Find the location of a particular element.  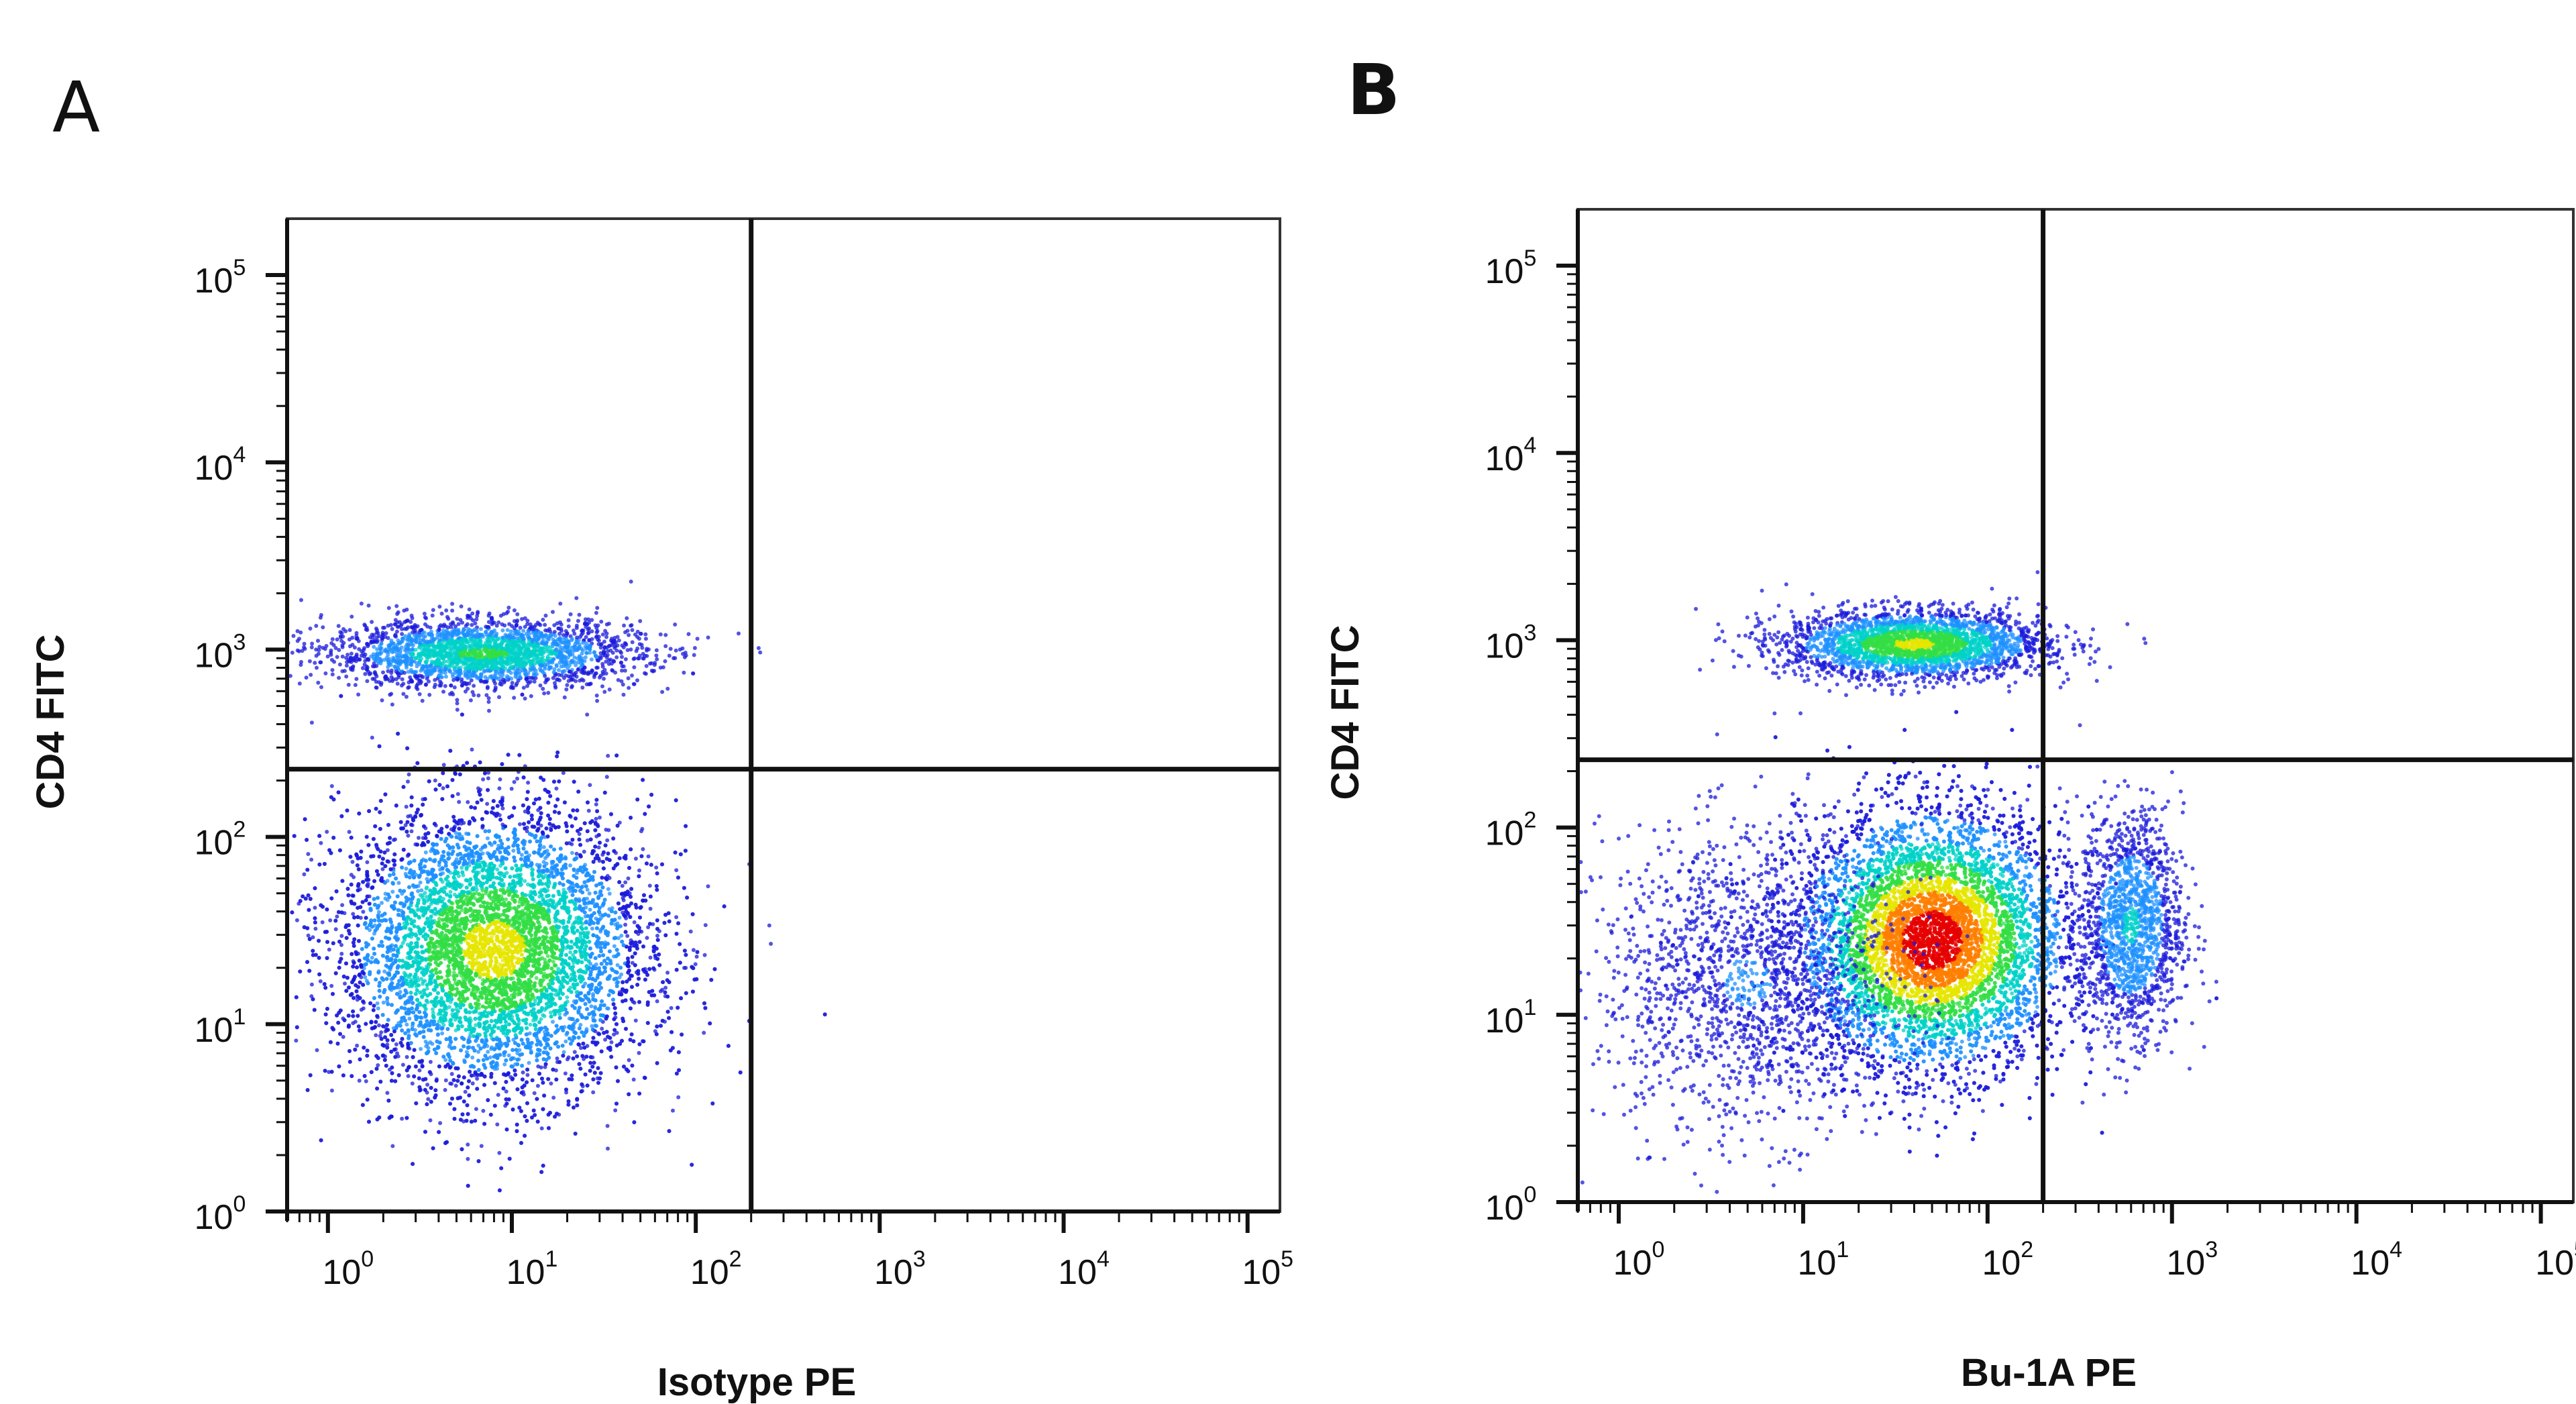

panel-letter-a: A is located at coordinates (76, 107).